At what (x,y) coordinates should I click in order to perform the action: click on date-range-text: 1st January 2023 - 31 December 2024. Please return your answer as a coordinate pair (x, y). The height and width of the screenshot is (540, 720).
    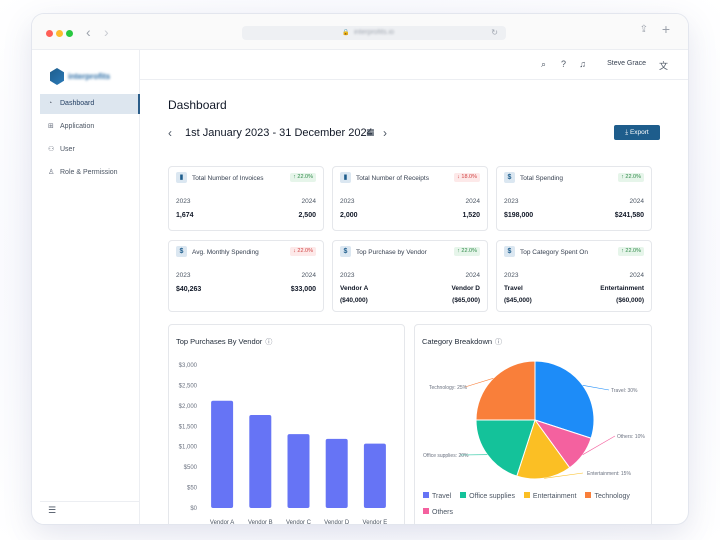
    Looking at the image, I should click on (279, 133).